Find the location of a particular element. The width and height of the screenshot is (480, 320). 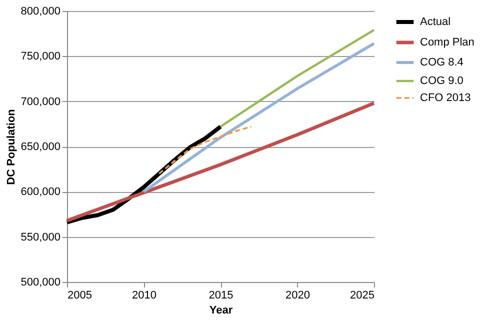

legend-label: COG 8.4 is located at coordinates (442, 62).